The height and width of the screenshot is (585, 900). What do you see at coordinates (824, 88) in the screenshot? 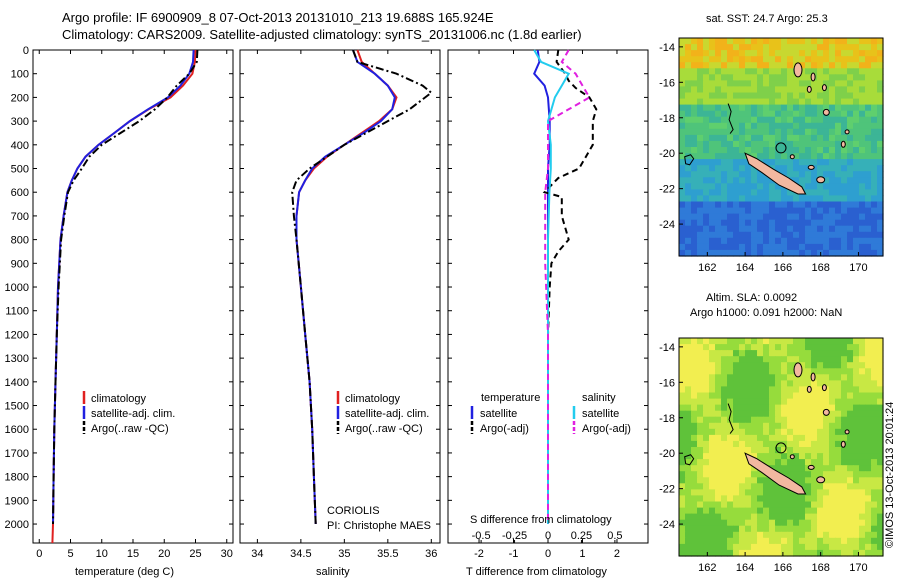
I see `island-land` at bounding box center [824, 88].